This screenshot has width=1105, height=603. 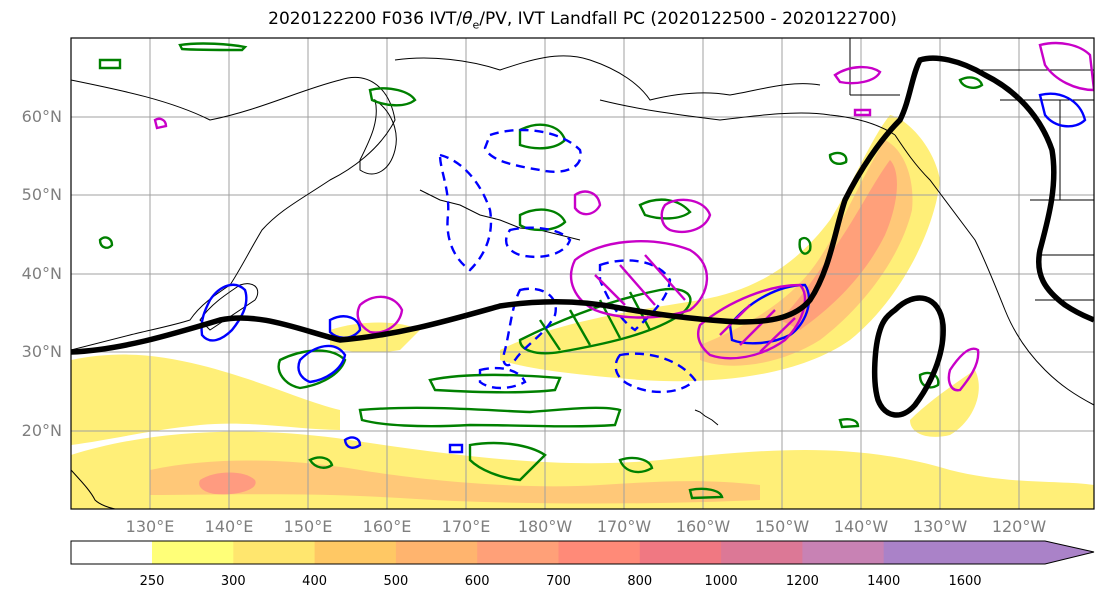 I want to click on lon-label-130w: 130°W, so click(x=940, y=526).